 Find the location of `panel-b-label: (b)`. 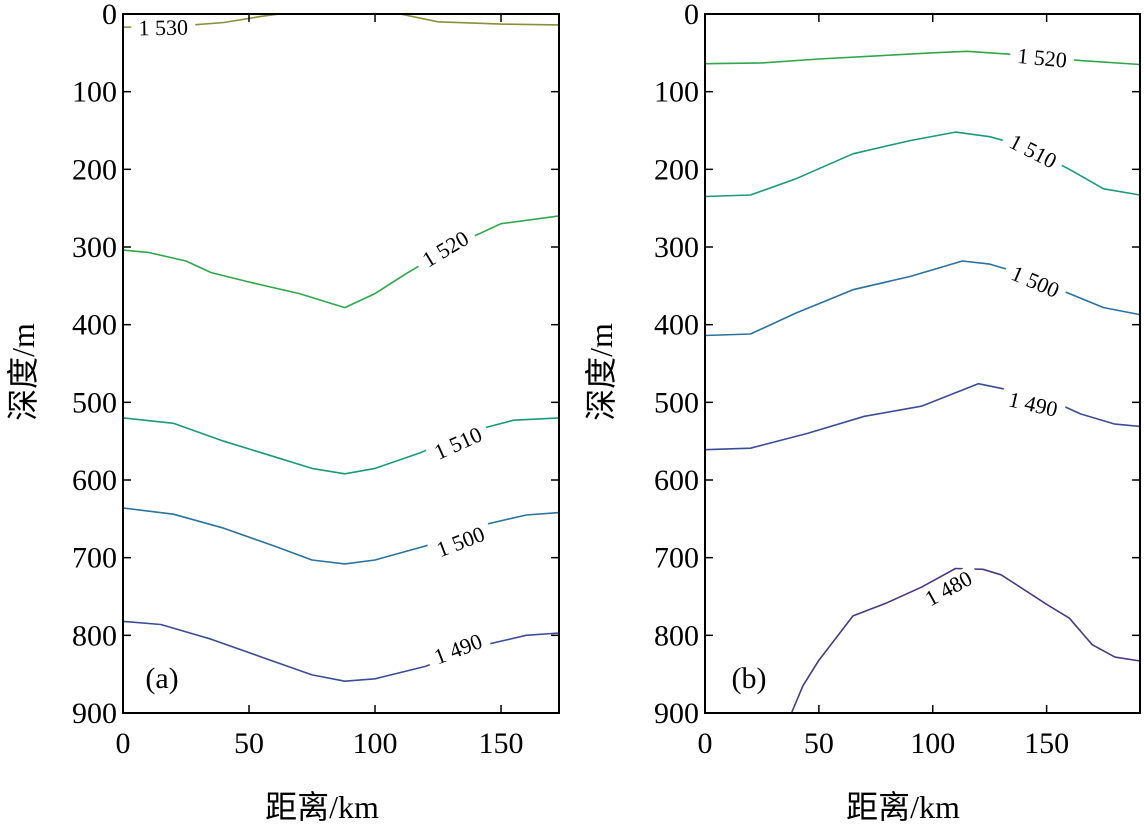

panel-b-label: (b) is located at coordinates (749, 678).